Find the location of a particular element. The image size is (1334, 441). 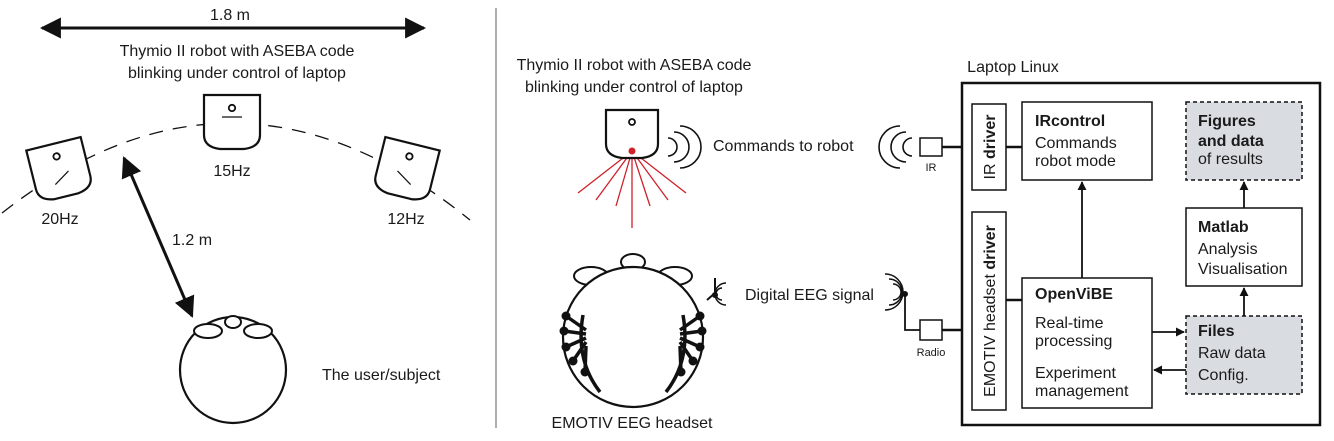

ir-driver-box is located at coordinates (989, 147).